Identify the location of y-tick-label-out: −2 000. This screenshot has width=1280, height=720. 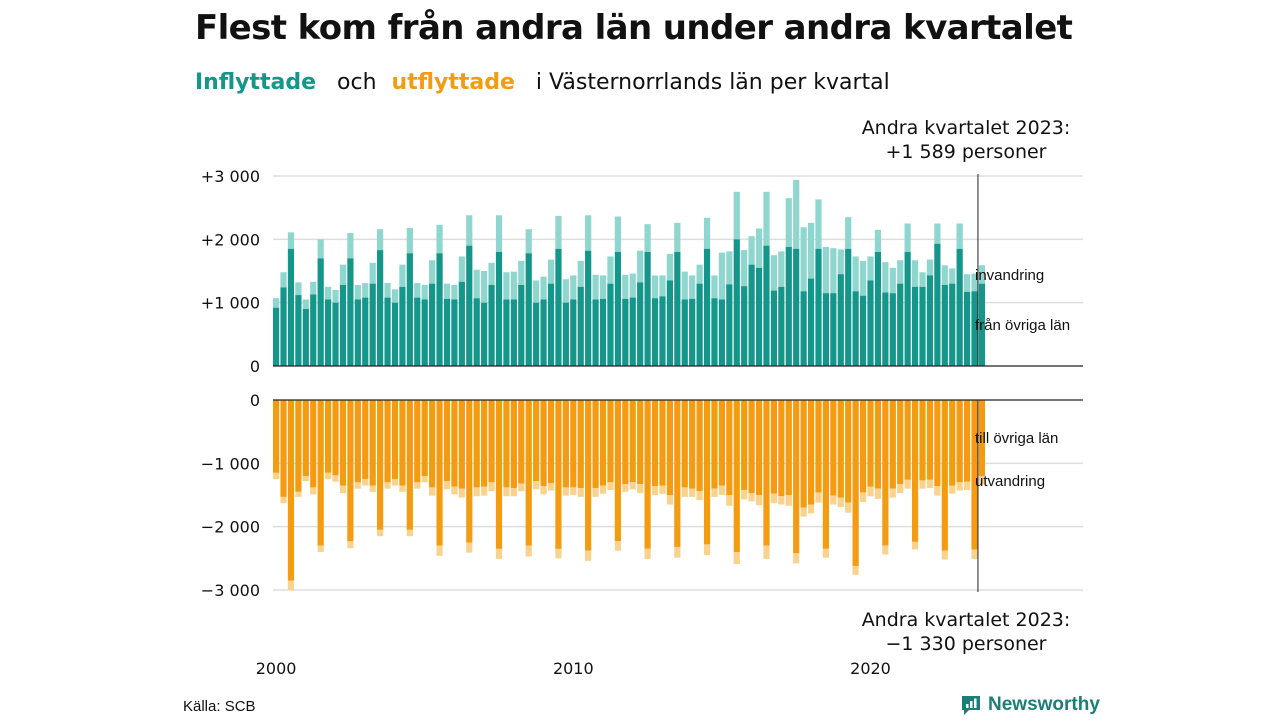
(230, 527).